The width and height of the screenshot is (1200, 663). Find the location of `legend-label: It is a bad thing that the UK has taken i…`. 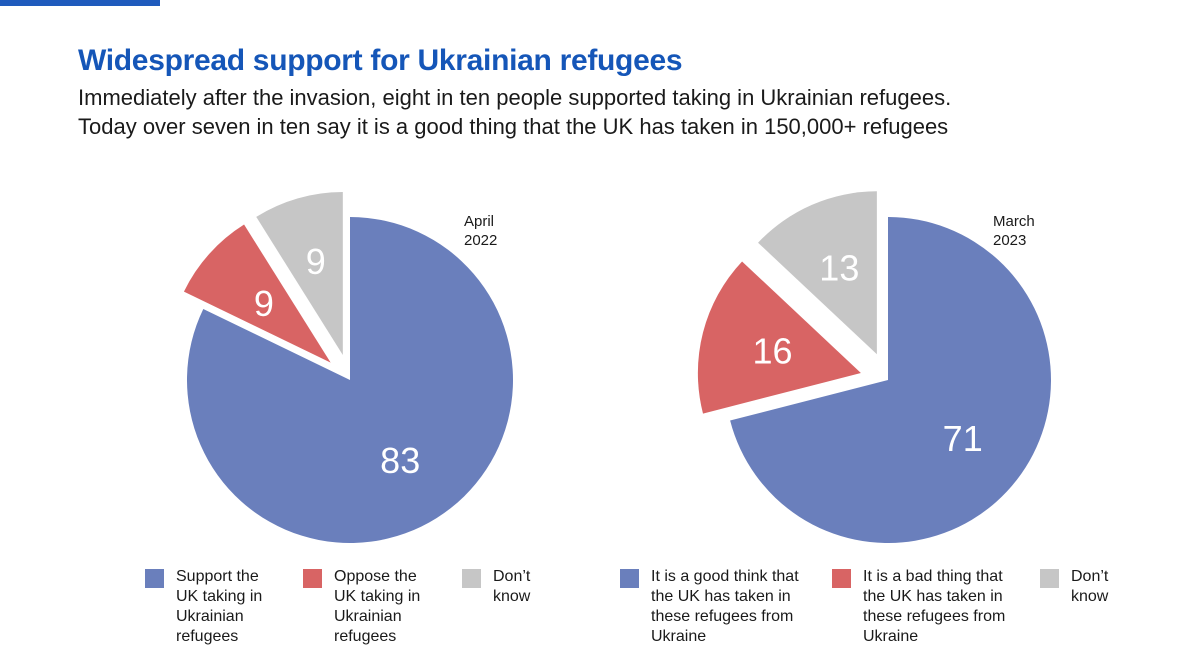

legend-label: It is a bad thing that the UK has taken i… is located at coordinates (934, 606).